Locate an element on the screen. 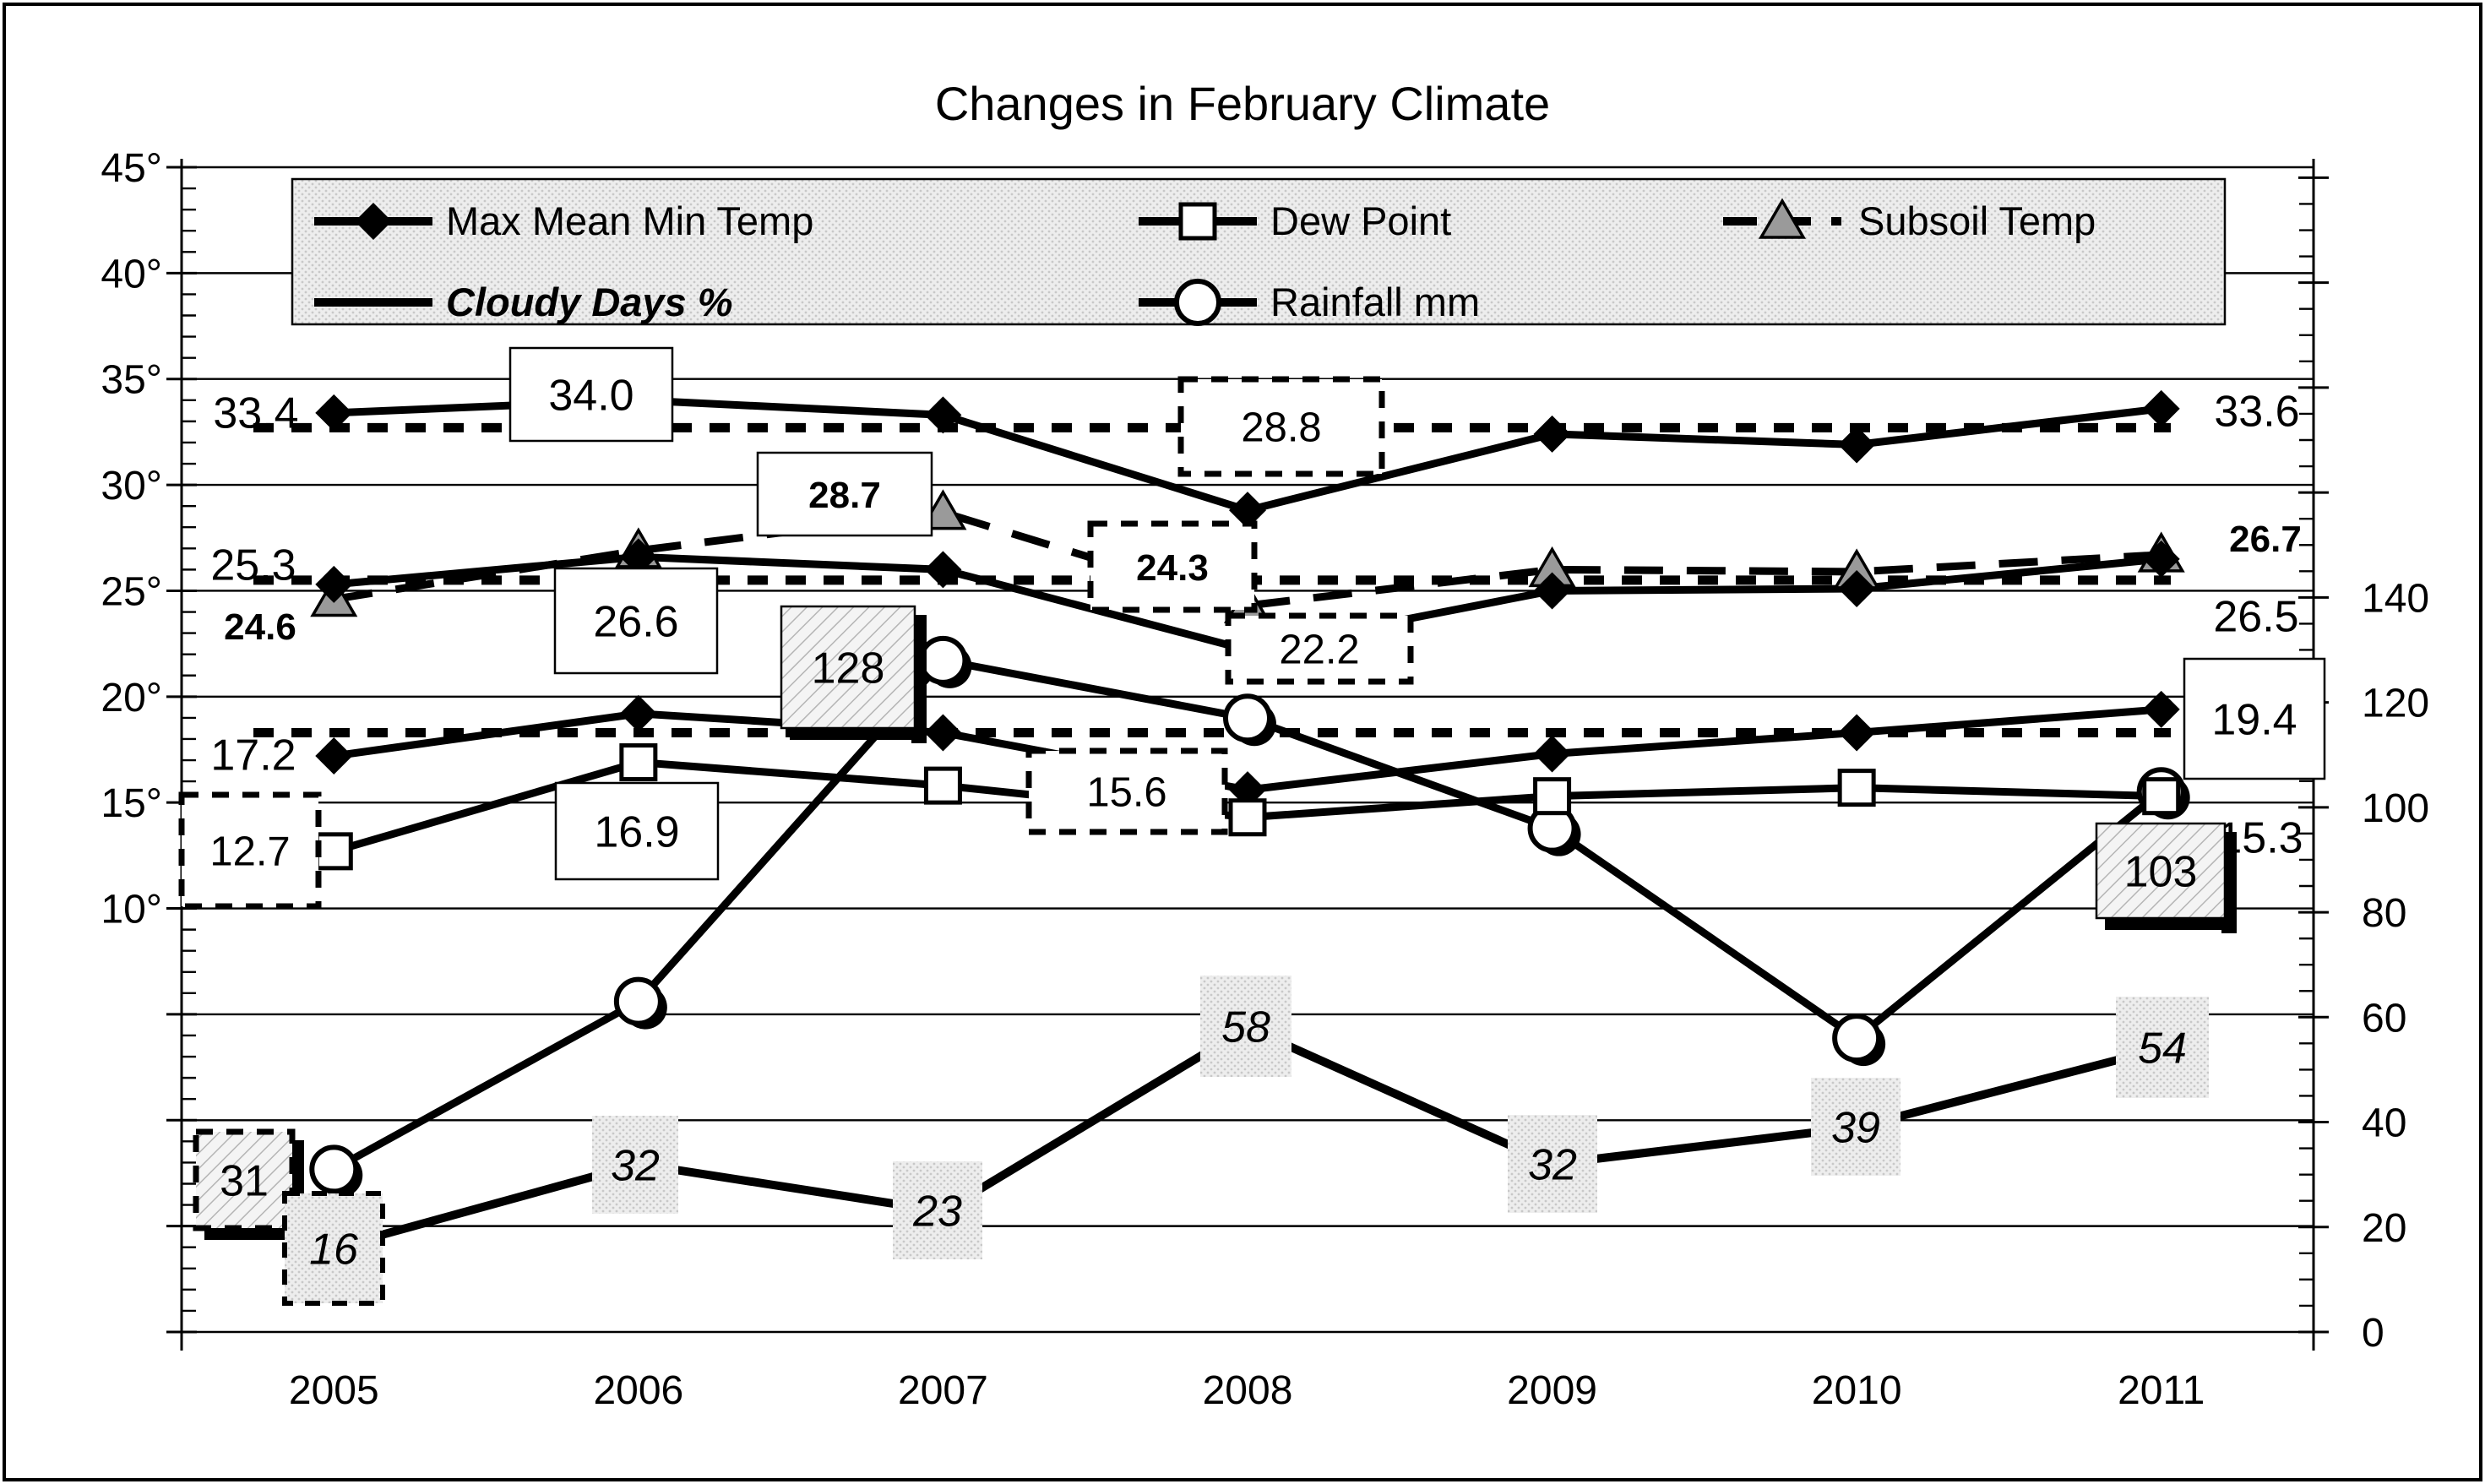  data-label: 22.2 is located at coordinates (1319, 650).